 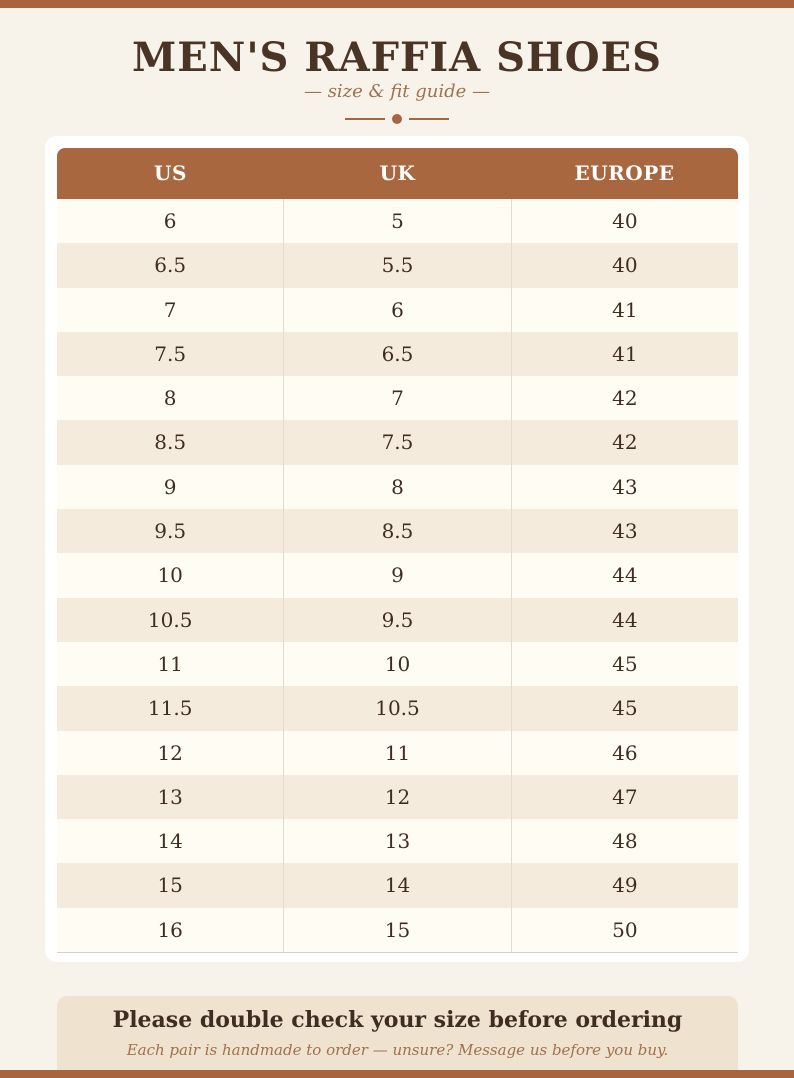 I want to click on cell-uk: 6, so click(x=396, y=309).